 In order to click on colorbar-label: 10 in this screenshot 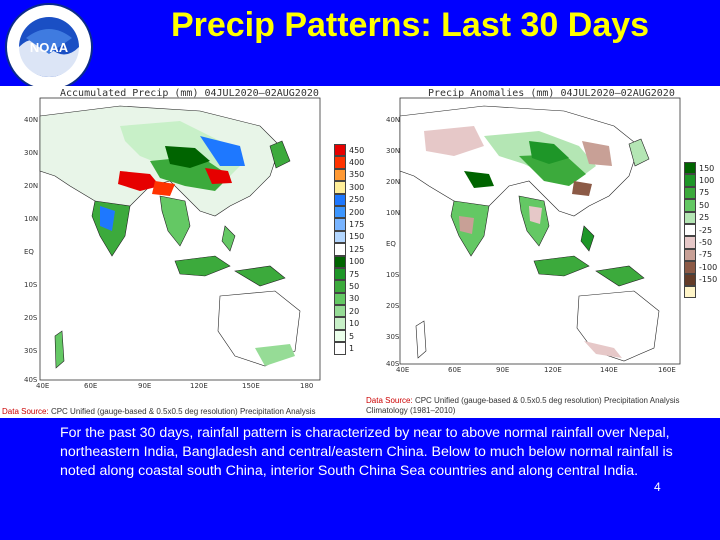, I will do `click(354, 324)`.